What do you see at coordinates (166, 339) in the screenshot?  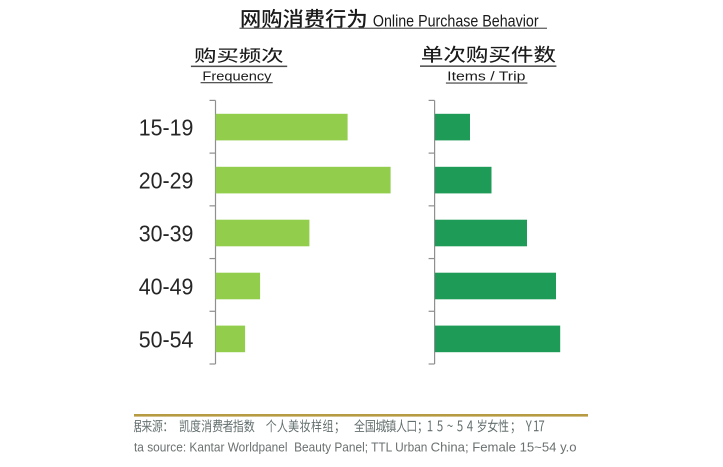 I see `svg-text: 50-54` at bounding box center [166, 339].